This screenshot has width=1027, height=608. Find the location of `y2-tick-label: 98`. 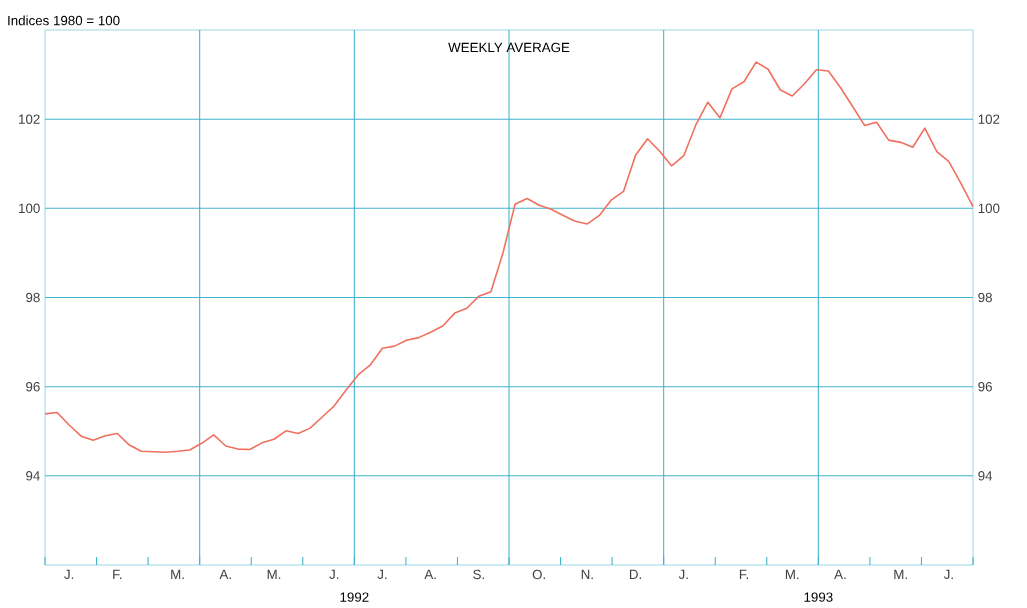

y2-tick-label: 98 is located at coordinates (985, 297).